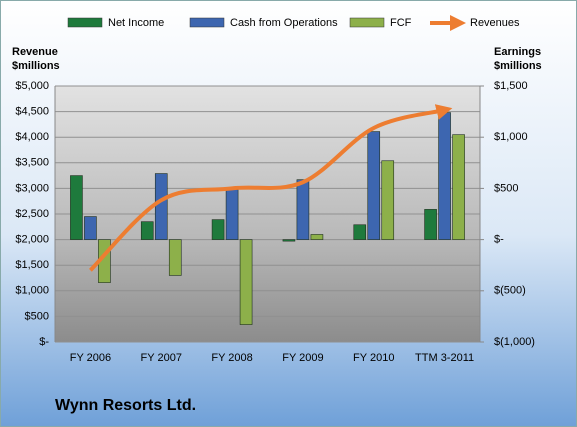 The width and height of the screenshot is (577, 427). What do you see at coordinates (32, 137) in the screenshot?
I see `y-tick-label: $4,000` at bounding box center [32, 137].